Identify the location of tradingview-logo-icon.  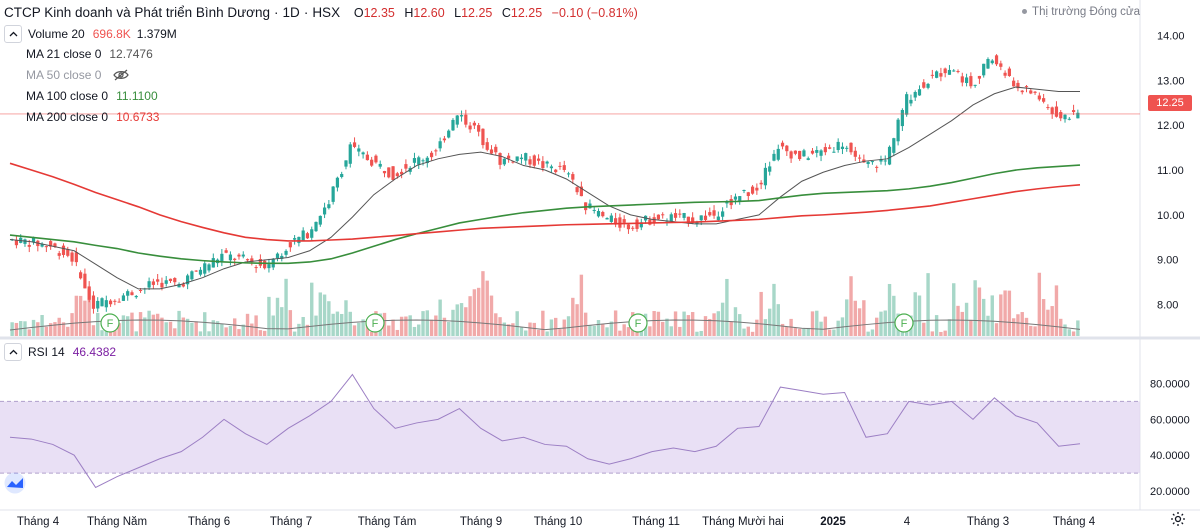
(15, 483).